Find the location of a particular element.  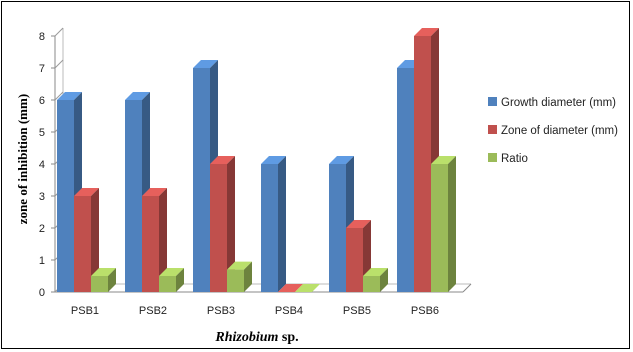

y-tick-label: 4 is located at coordinates (42, 165).